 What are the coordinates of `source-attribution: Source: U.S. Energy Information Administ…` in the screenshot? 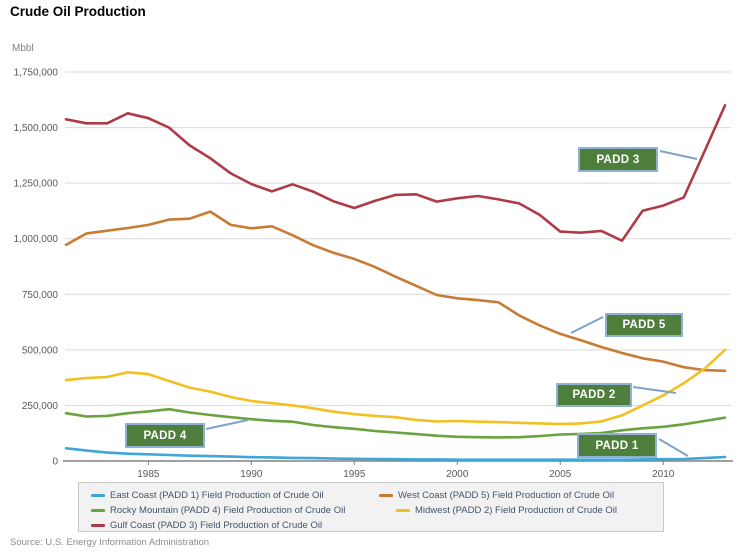 It's located at (110, 542).